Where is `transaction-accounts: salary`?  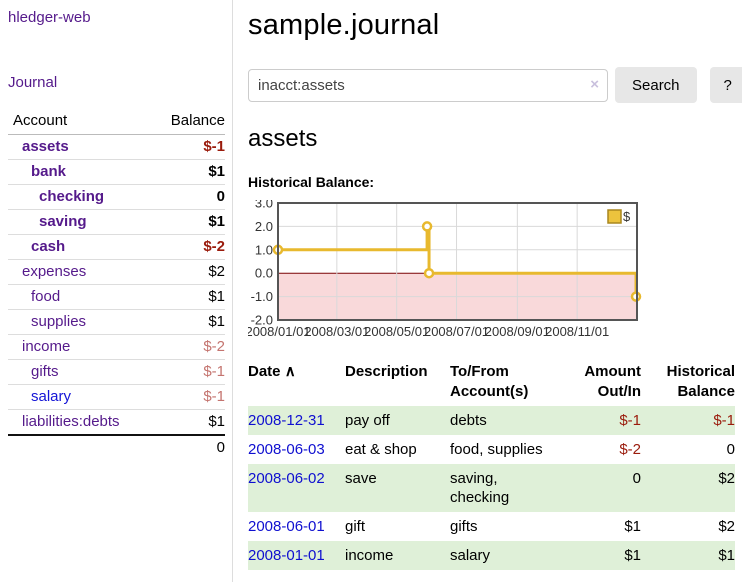
transaction-accounts: salary is located at coordinates (470, 555).